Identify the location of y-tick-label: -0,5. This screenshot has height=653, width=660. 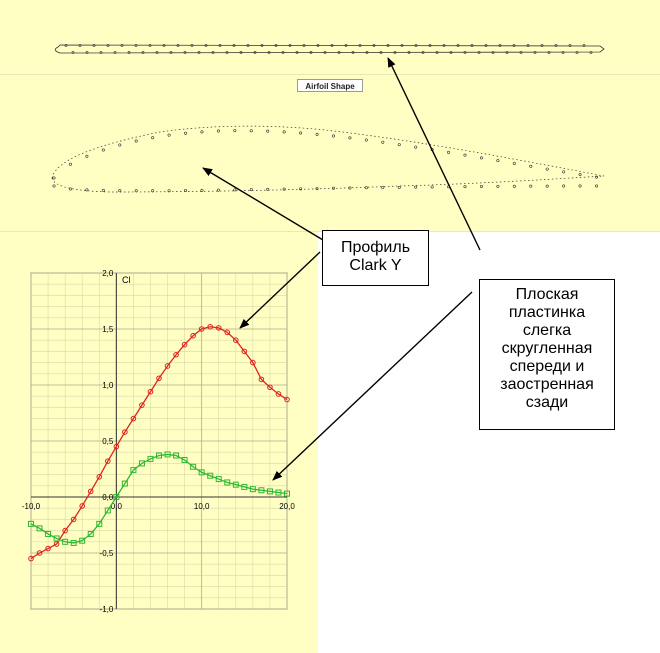
(107, 553).